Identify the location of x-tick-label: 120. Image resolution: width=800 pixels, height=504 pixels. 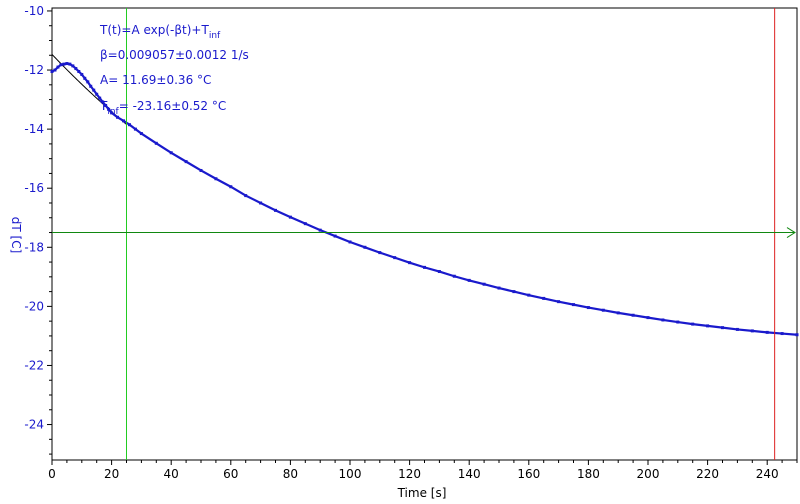
(409, 474).